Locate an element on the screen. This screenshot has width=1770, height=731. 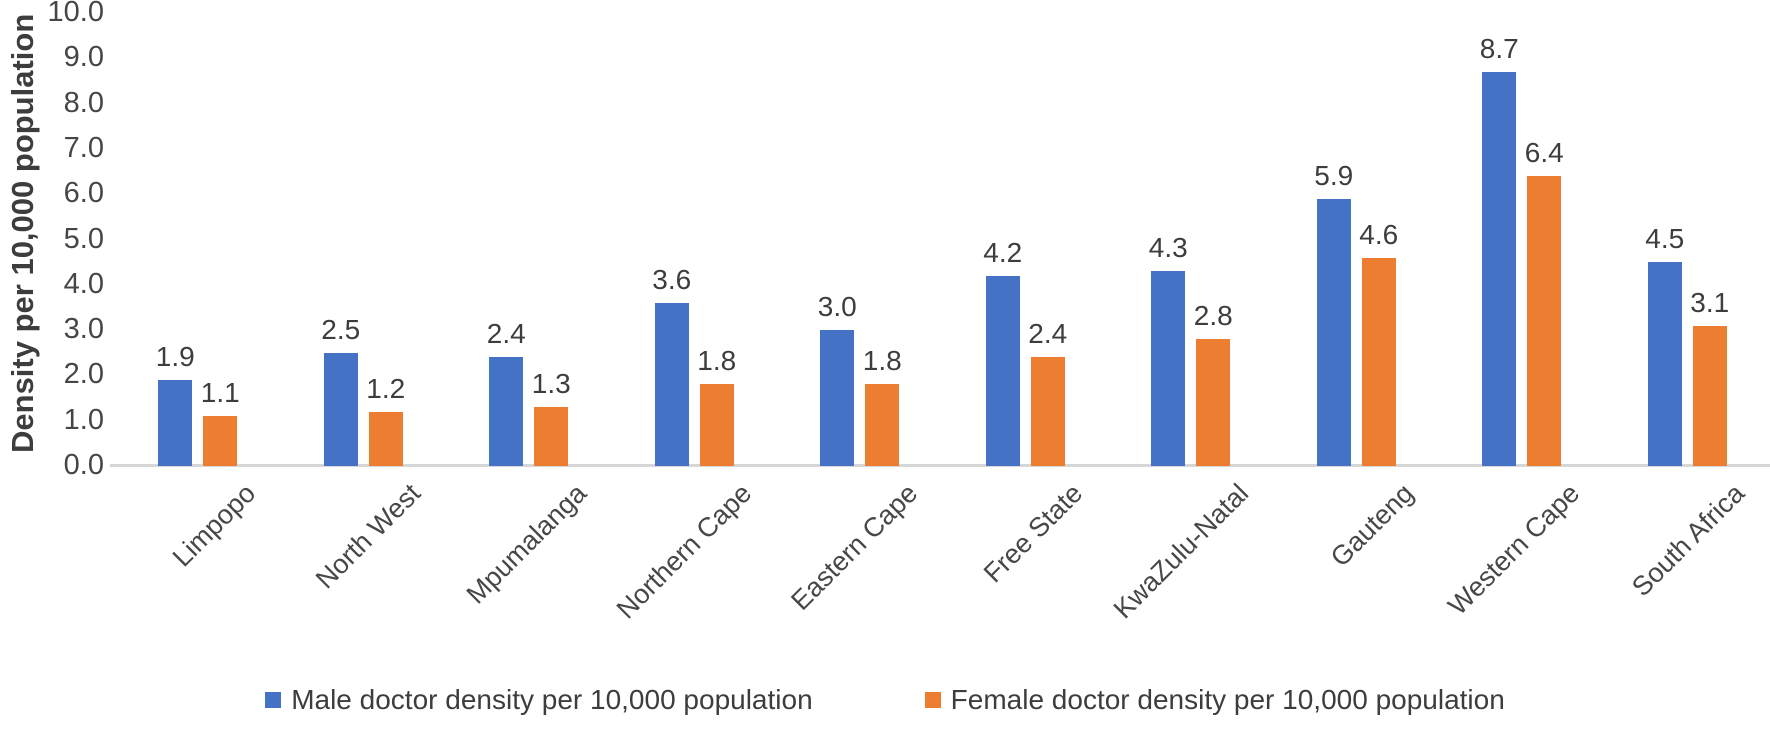
y-tick-label: 6.0 is located at coordinates (83, 193).